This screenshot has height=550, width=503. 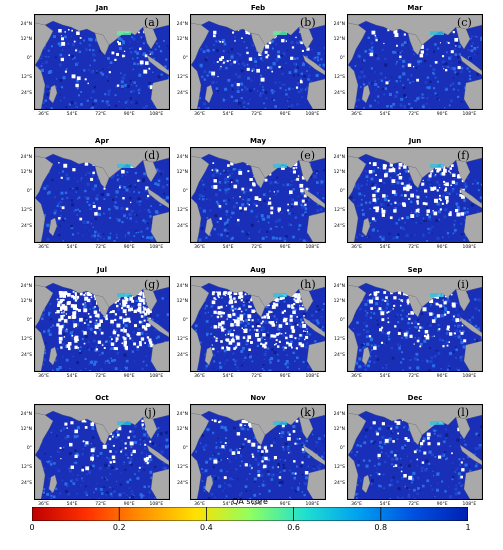 What do you see at coordinates (32, 527) in the screenshot?
I see `colorbar-tick-label: 0` at bounding box center [32, 527].